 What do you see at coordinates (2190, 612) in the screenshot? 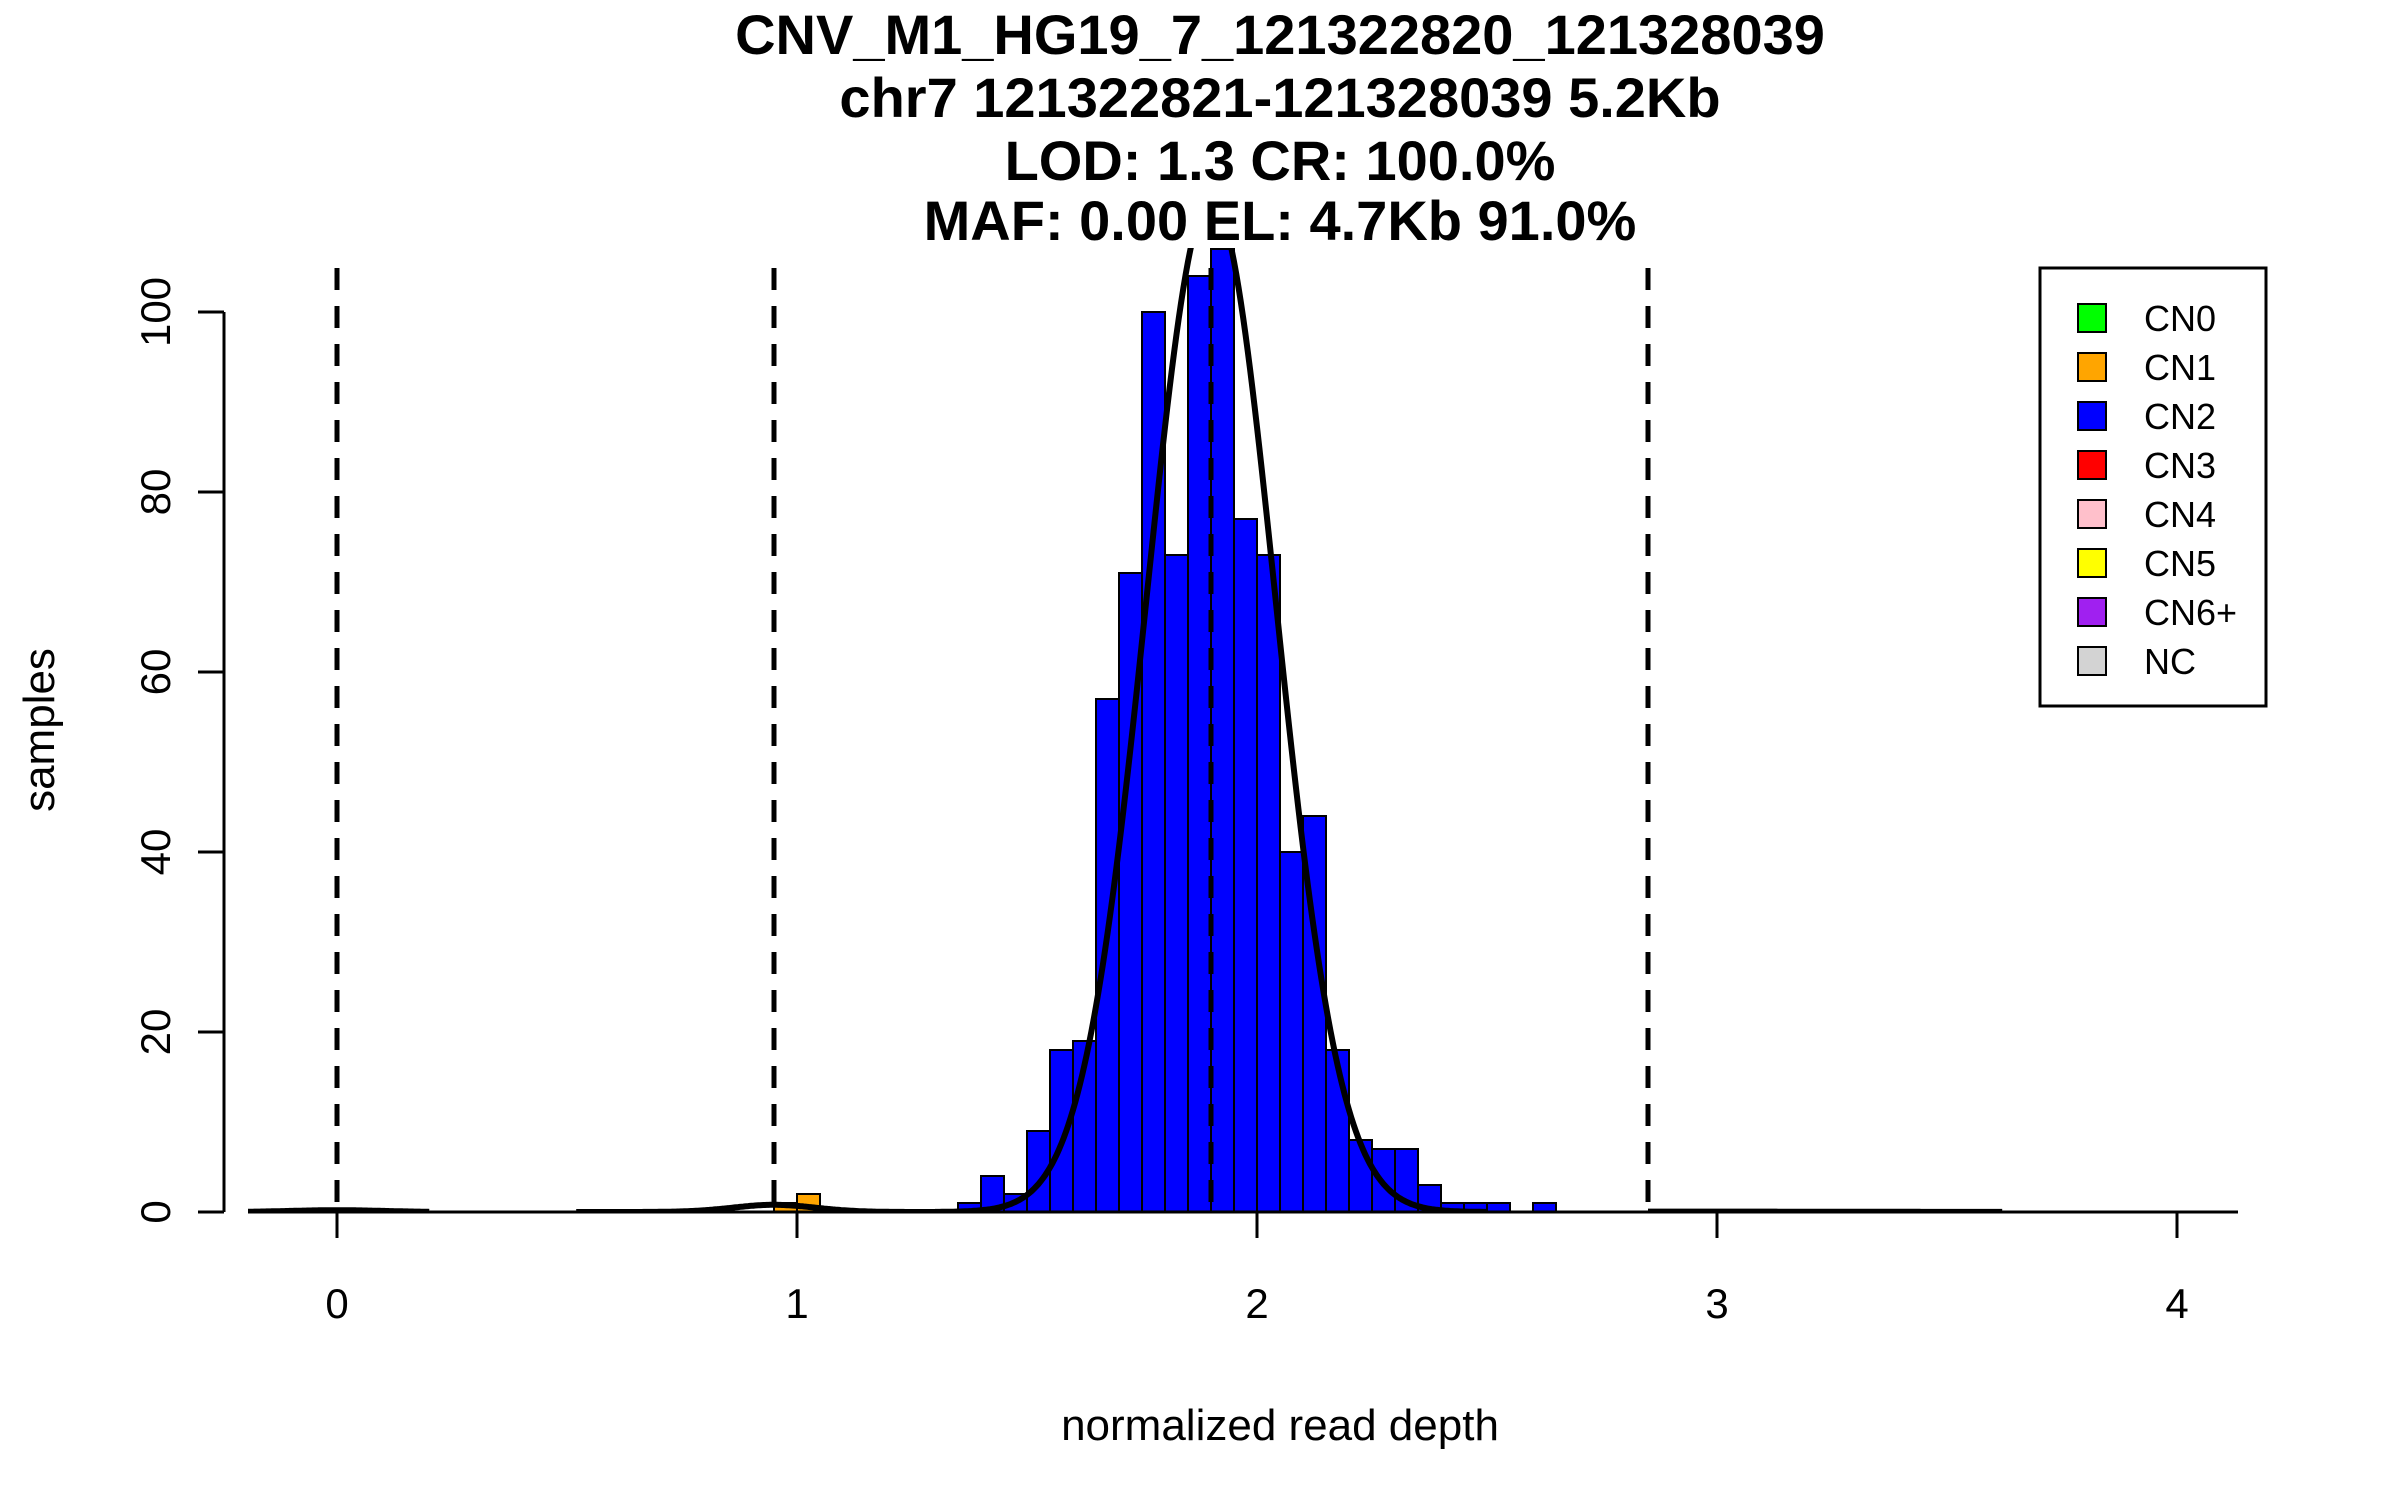
I see `legend-label: CN6+` at bounding box center [2190, 612].